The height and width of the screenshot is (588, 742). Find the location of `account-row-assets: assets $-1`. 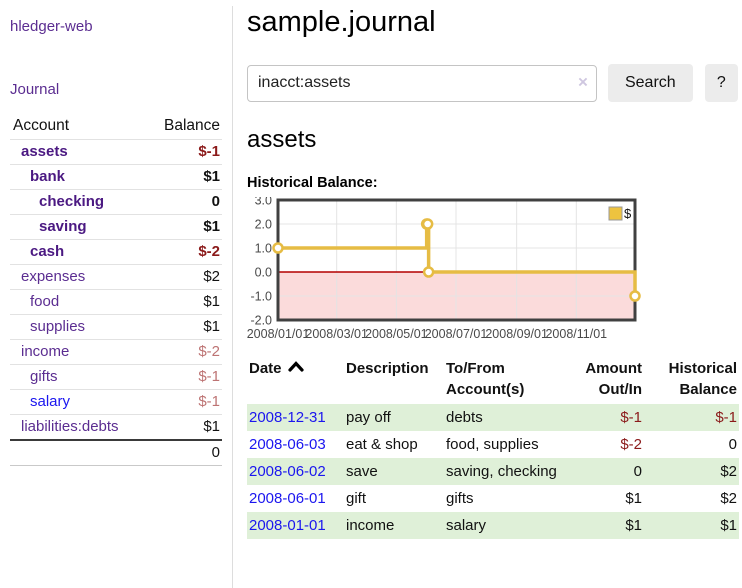

account-row-assets: assets $-1 is located at coordinates (116, 151).